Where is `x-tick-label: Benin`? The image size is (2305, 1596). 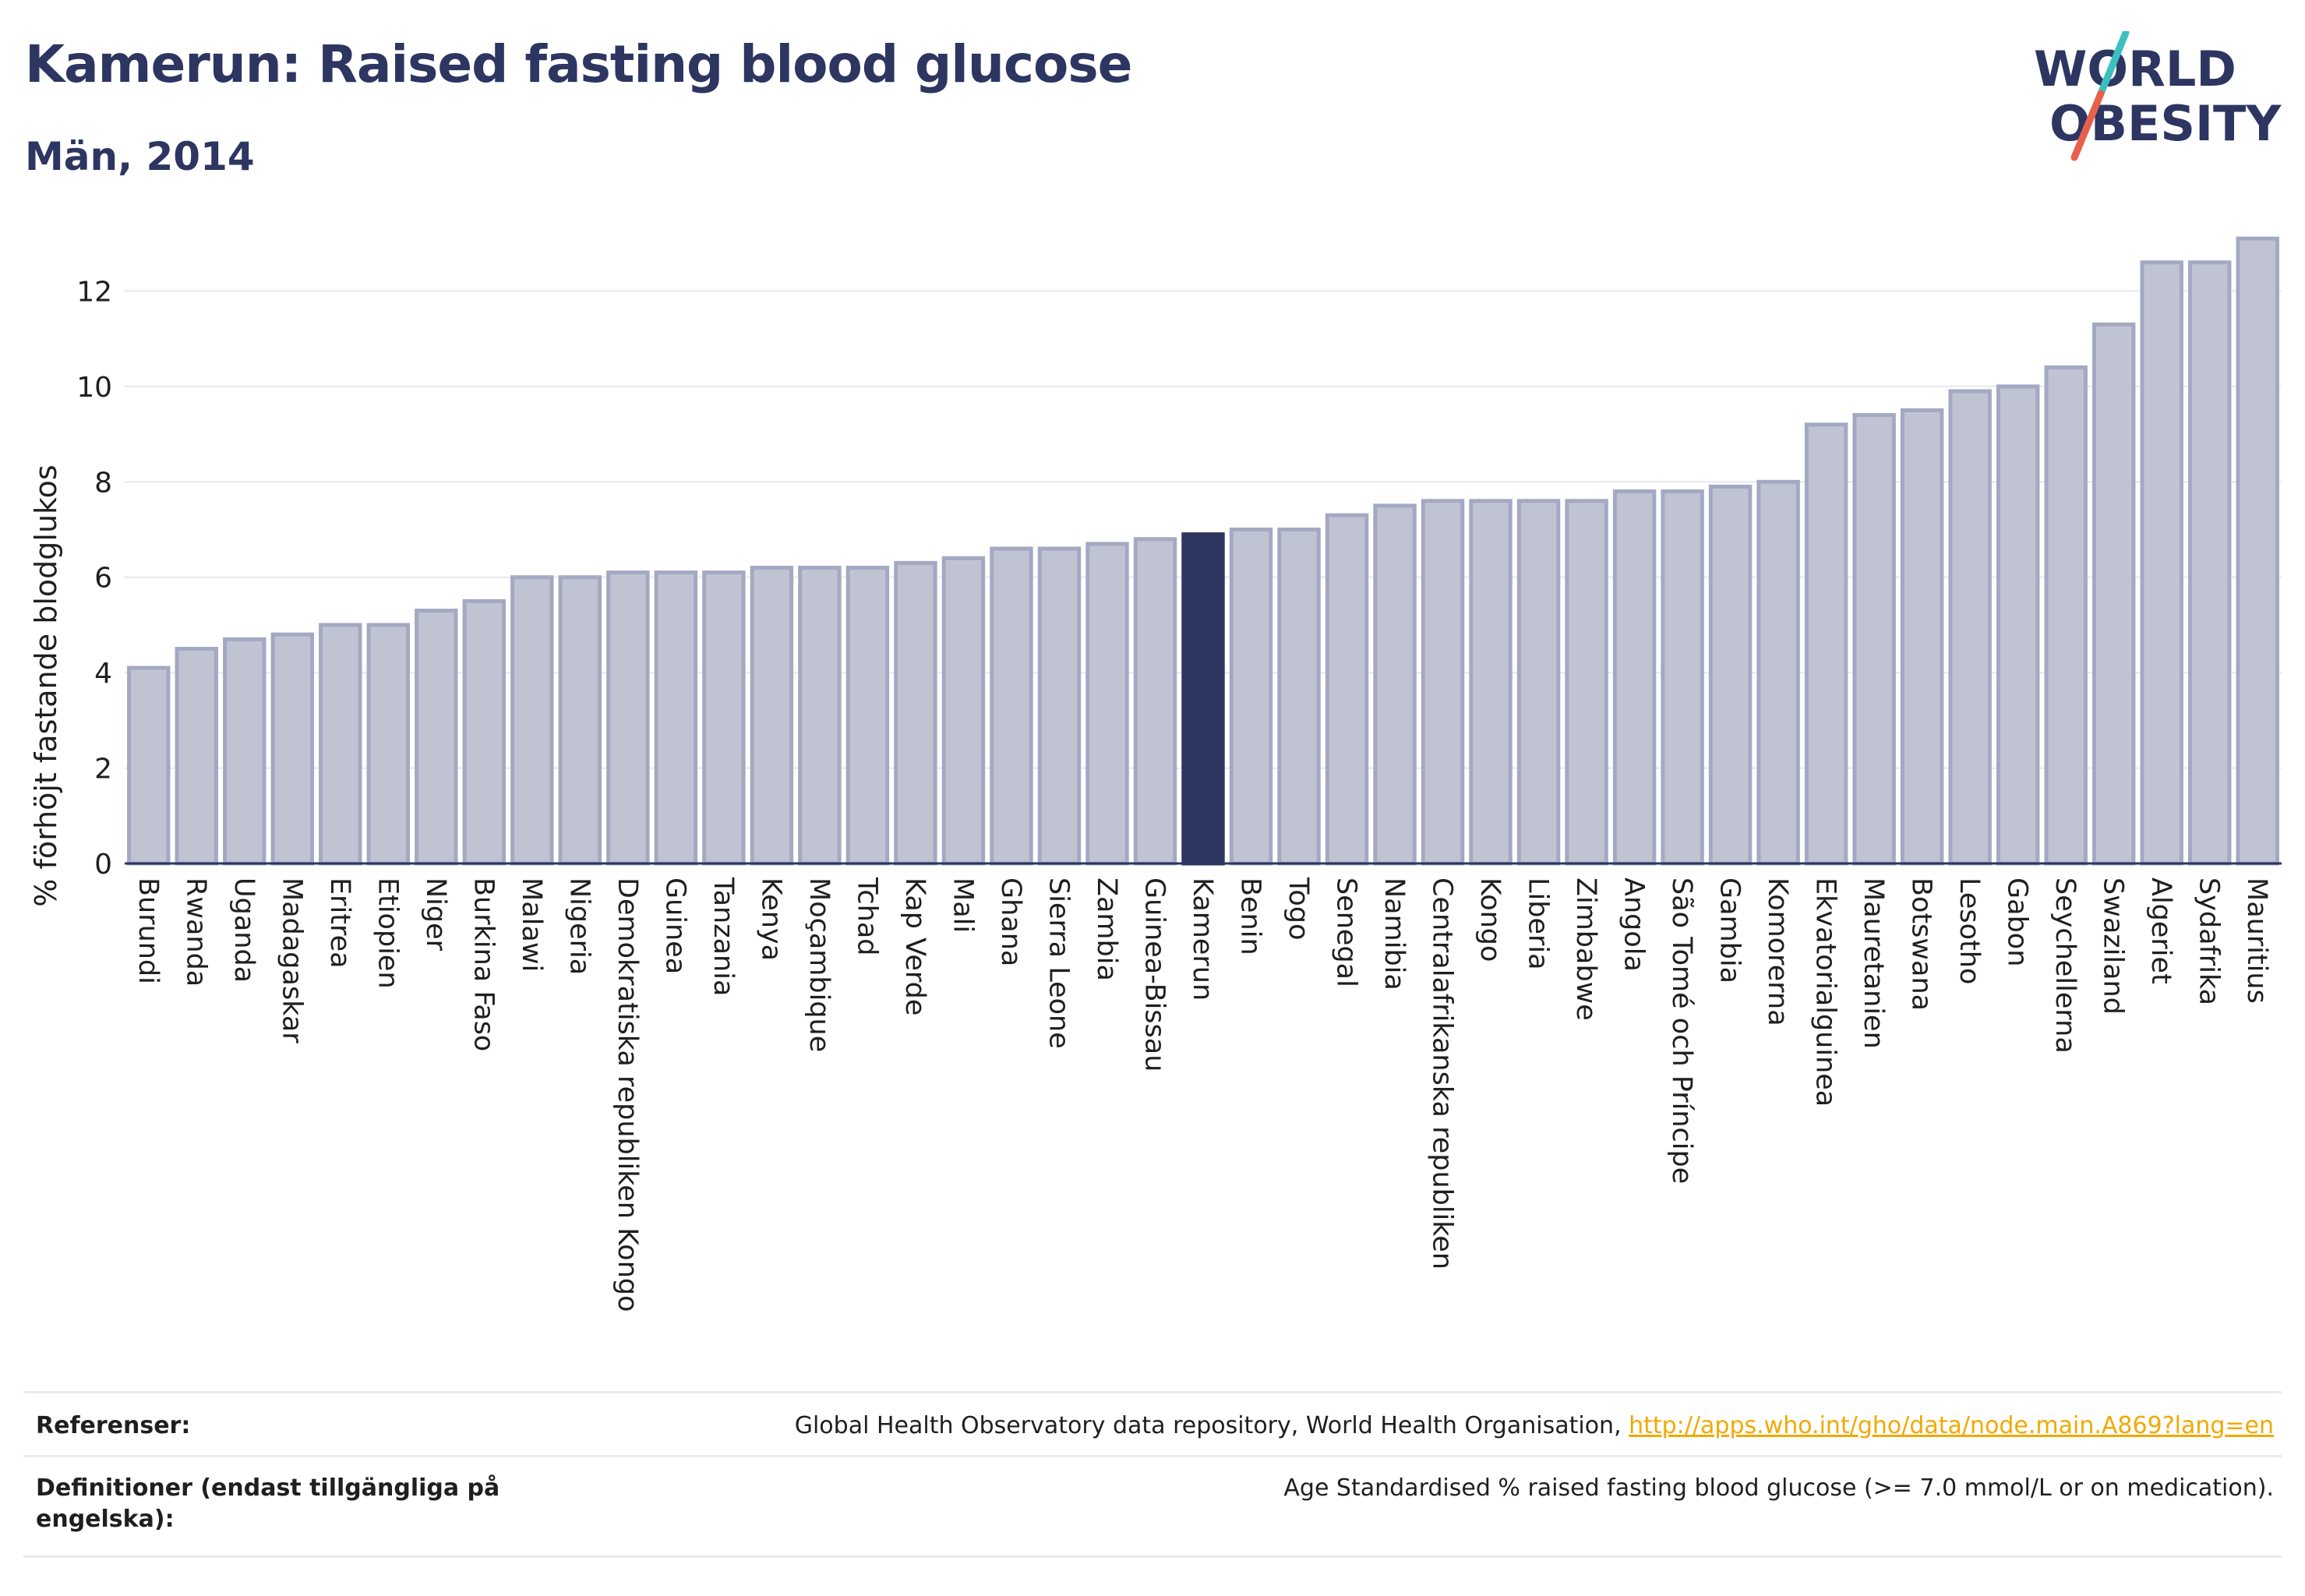
x-tick-label: Benin is located at coordinates (1250, 916).